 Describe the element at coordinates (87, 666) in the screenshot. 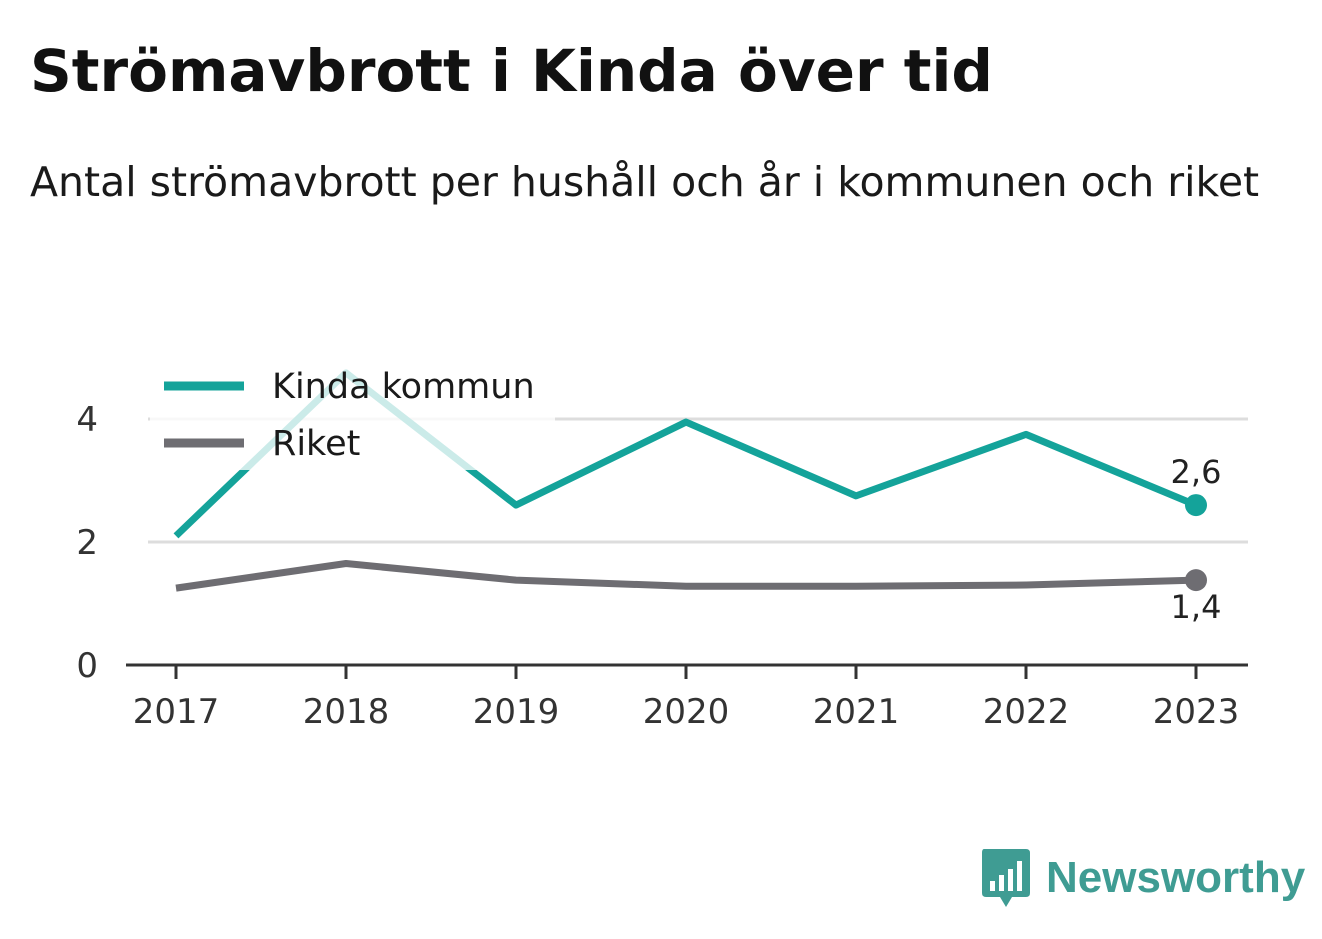

I see `y-tick-label: 0` at that location.